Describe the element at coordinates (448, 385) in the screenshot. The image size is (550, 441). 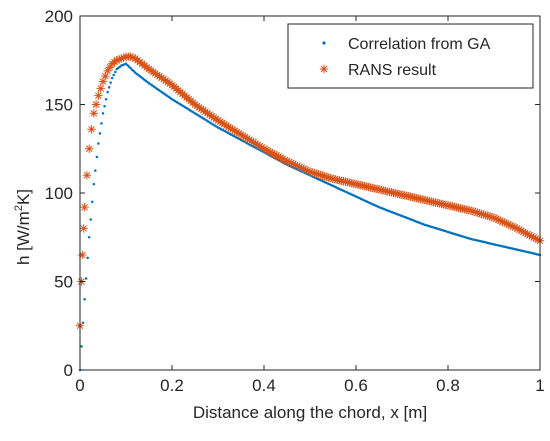
I see `x-tick-label: 0.8` at that location.